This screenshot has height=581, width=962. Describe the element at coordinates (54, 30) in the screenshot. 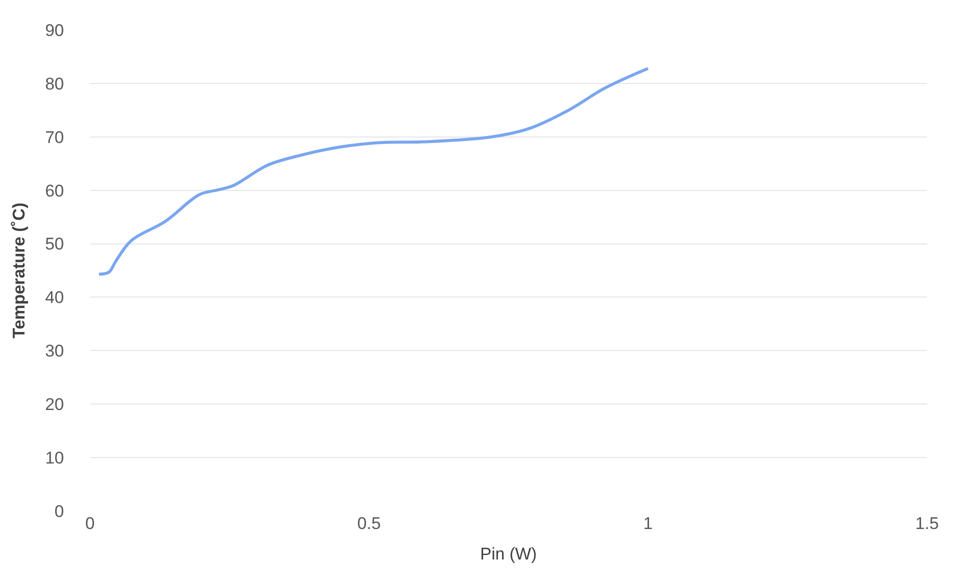

I see `y-tick-label: 90` at that location.